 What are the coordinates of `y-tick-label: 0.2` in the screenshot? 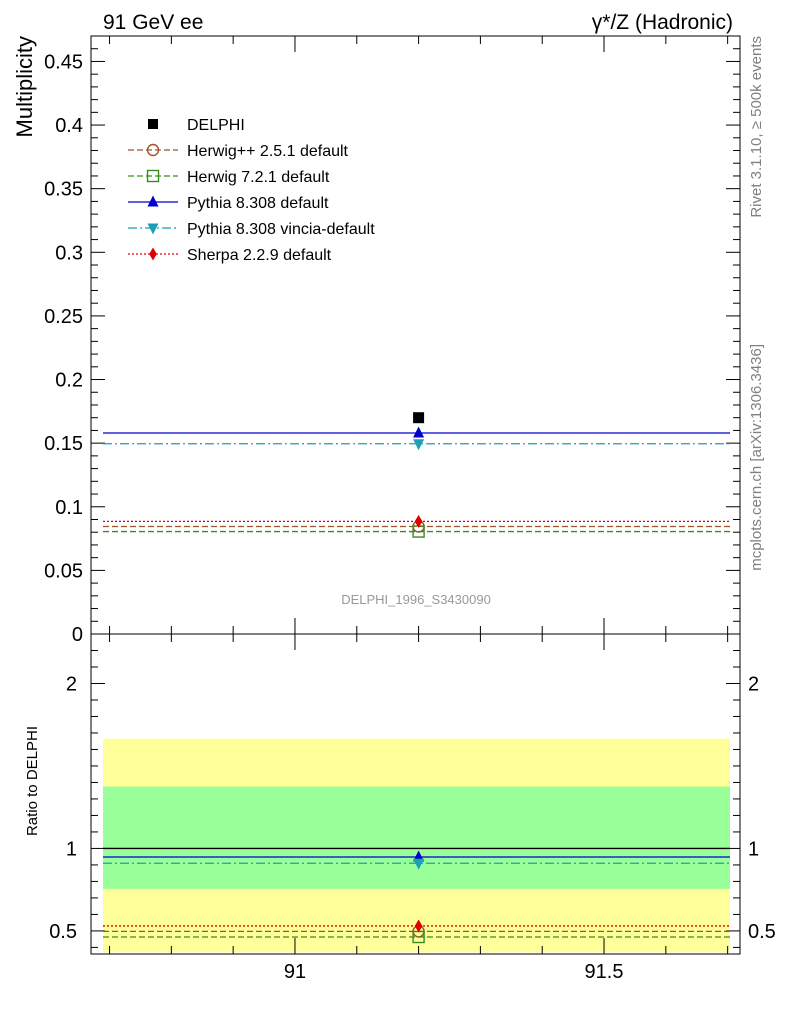 It's located at (69, 381).